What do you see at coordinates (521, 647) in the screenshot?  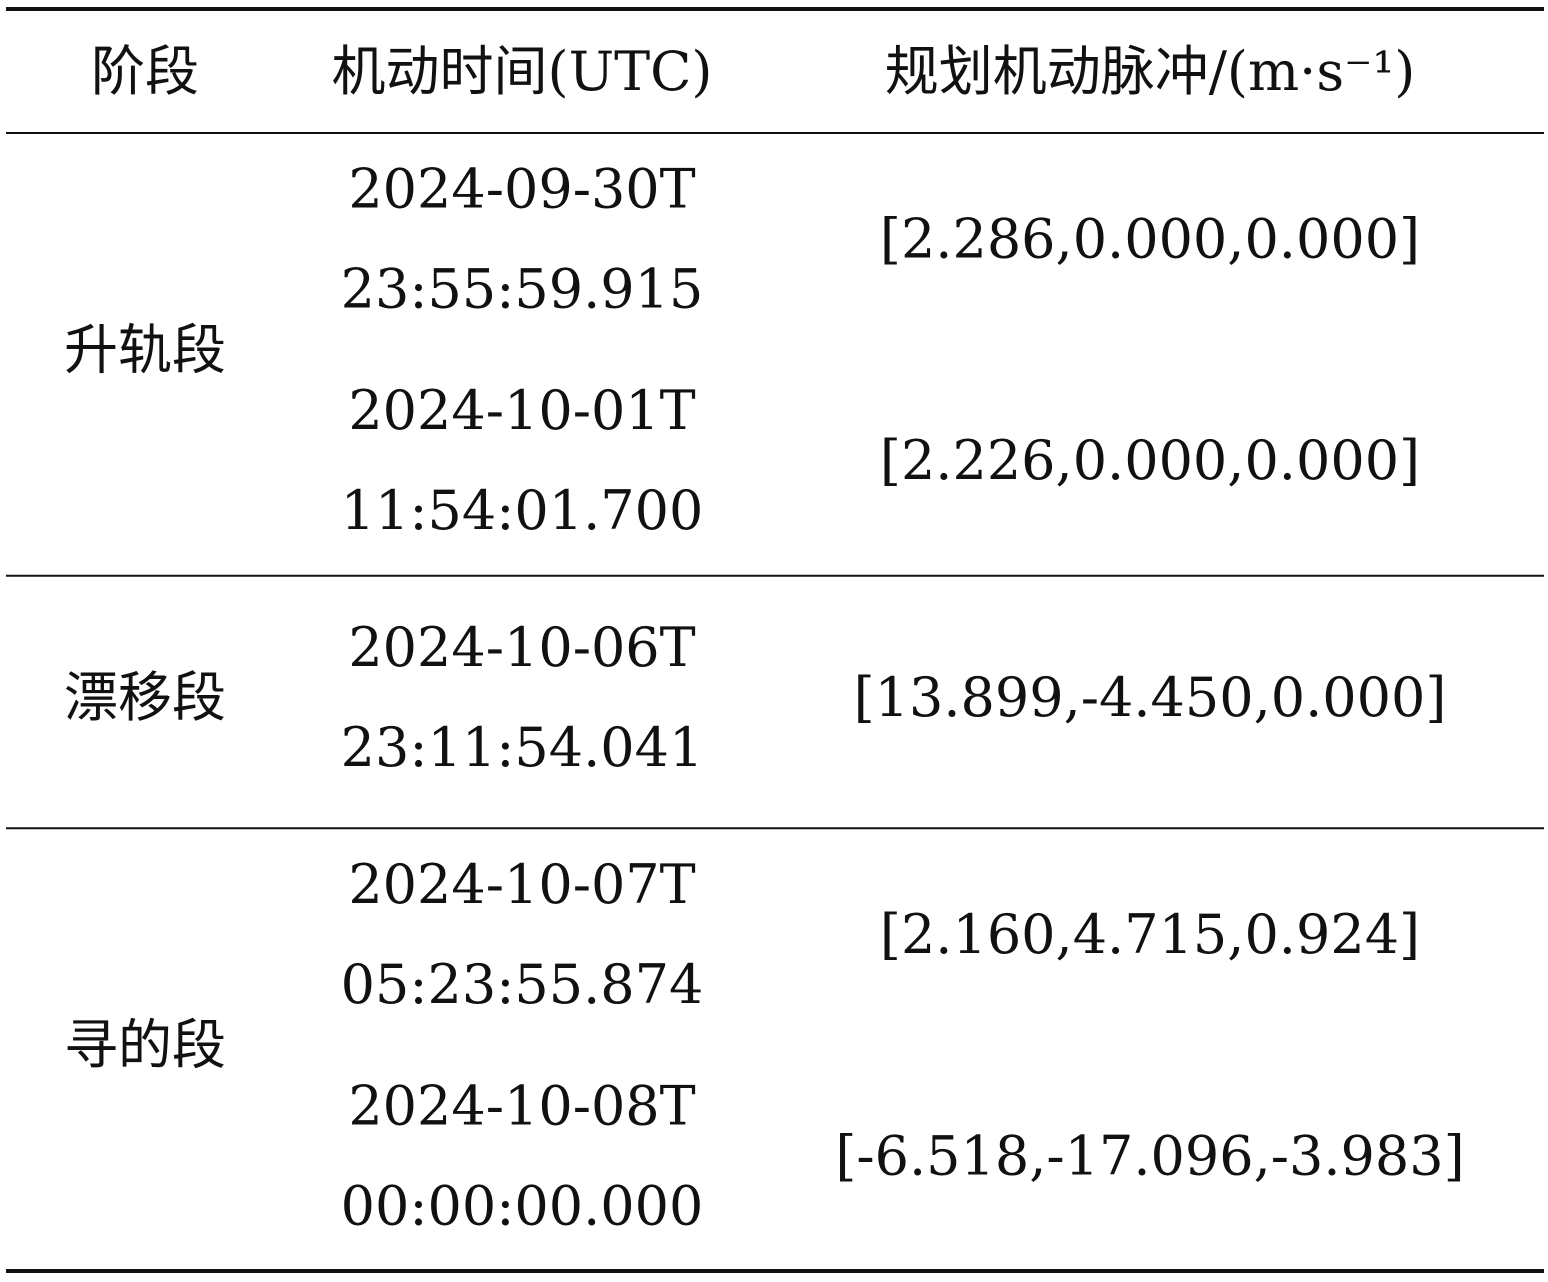 I see `time-date: 2024-10-06T` at bounding box center [521, 647].